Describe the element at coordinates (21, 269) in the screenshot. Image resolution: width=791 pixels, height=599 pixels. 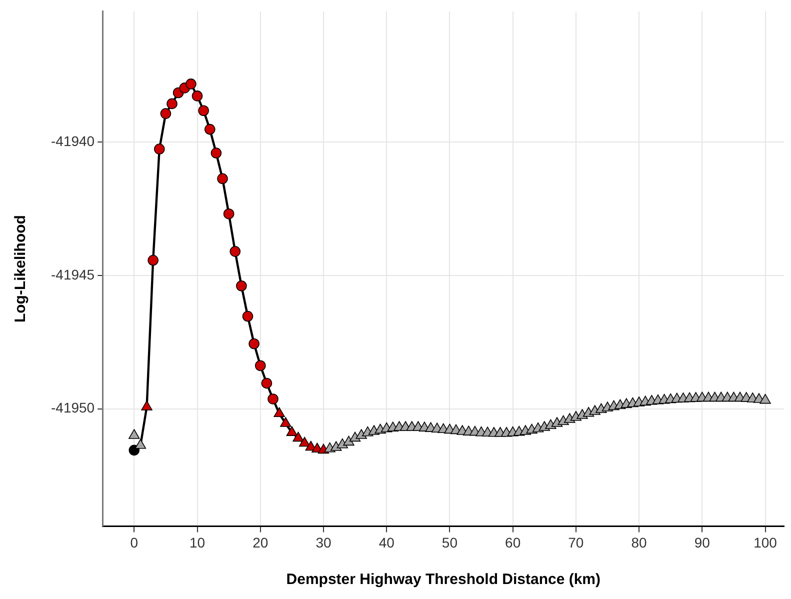
I see `y-axis-title: Log-Likelihood` at that location.